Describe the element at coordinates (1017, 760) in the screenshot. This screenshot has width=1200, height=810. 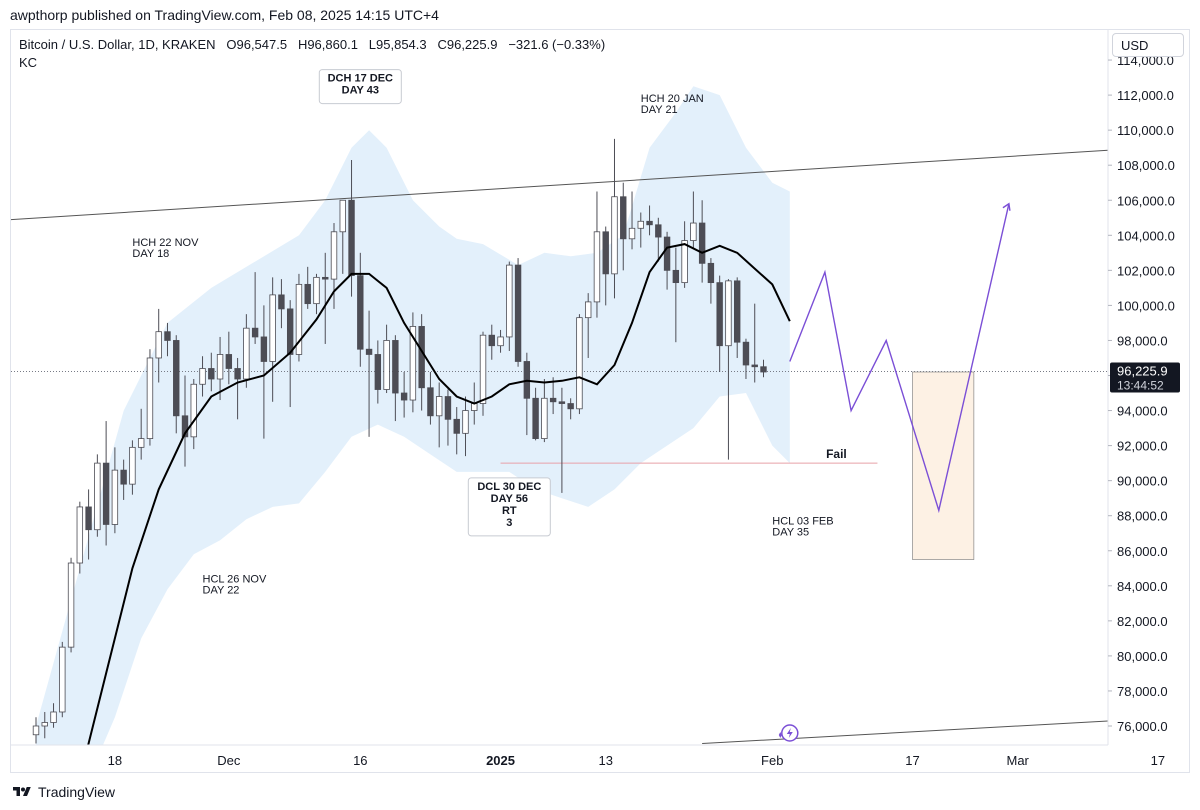
I see `time-axis-label: Mar` at that location.